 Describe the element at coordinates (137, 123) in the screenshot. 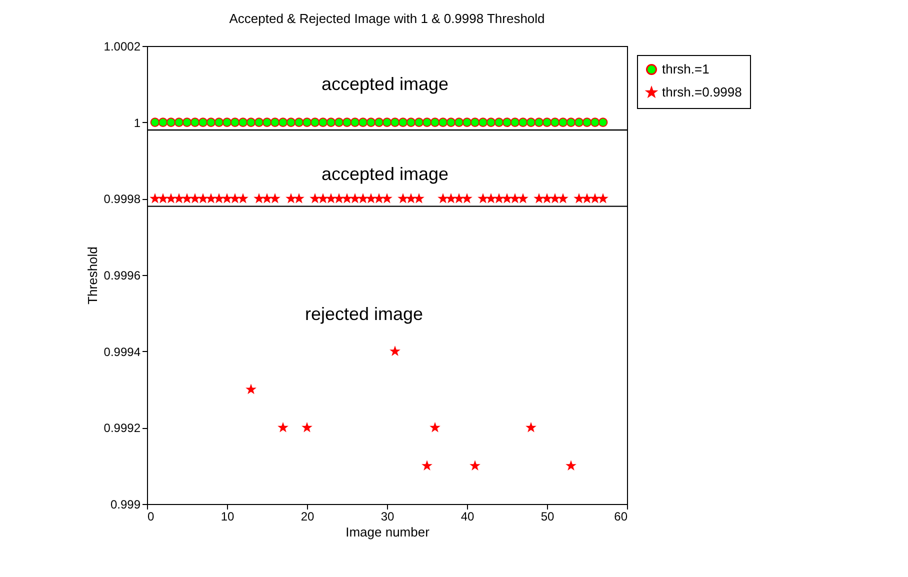

I see `y-tick-label: 1` at that location.